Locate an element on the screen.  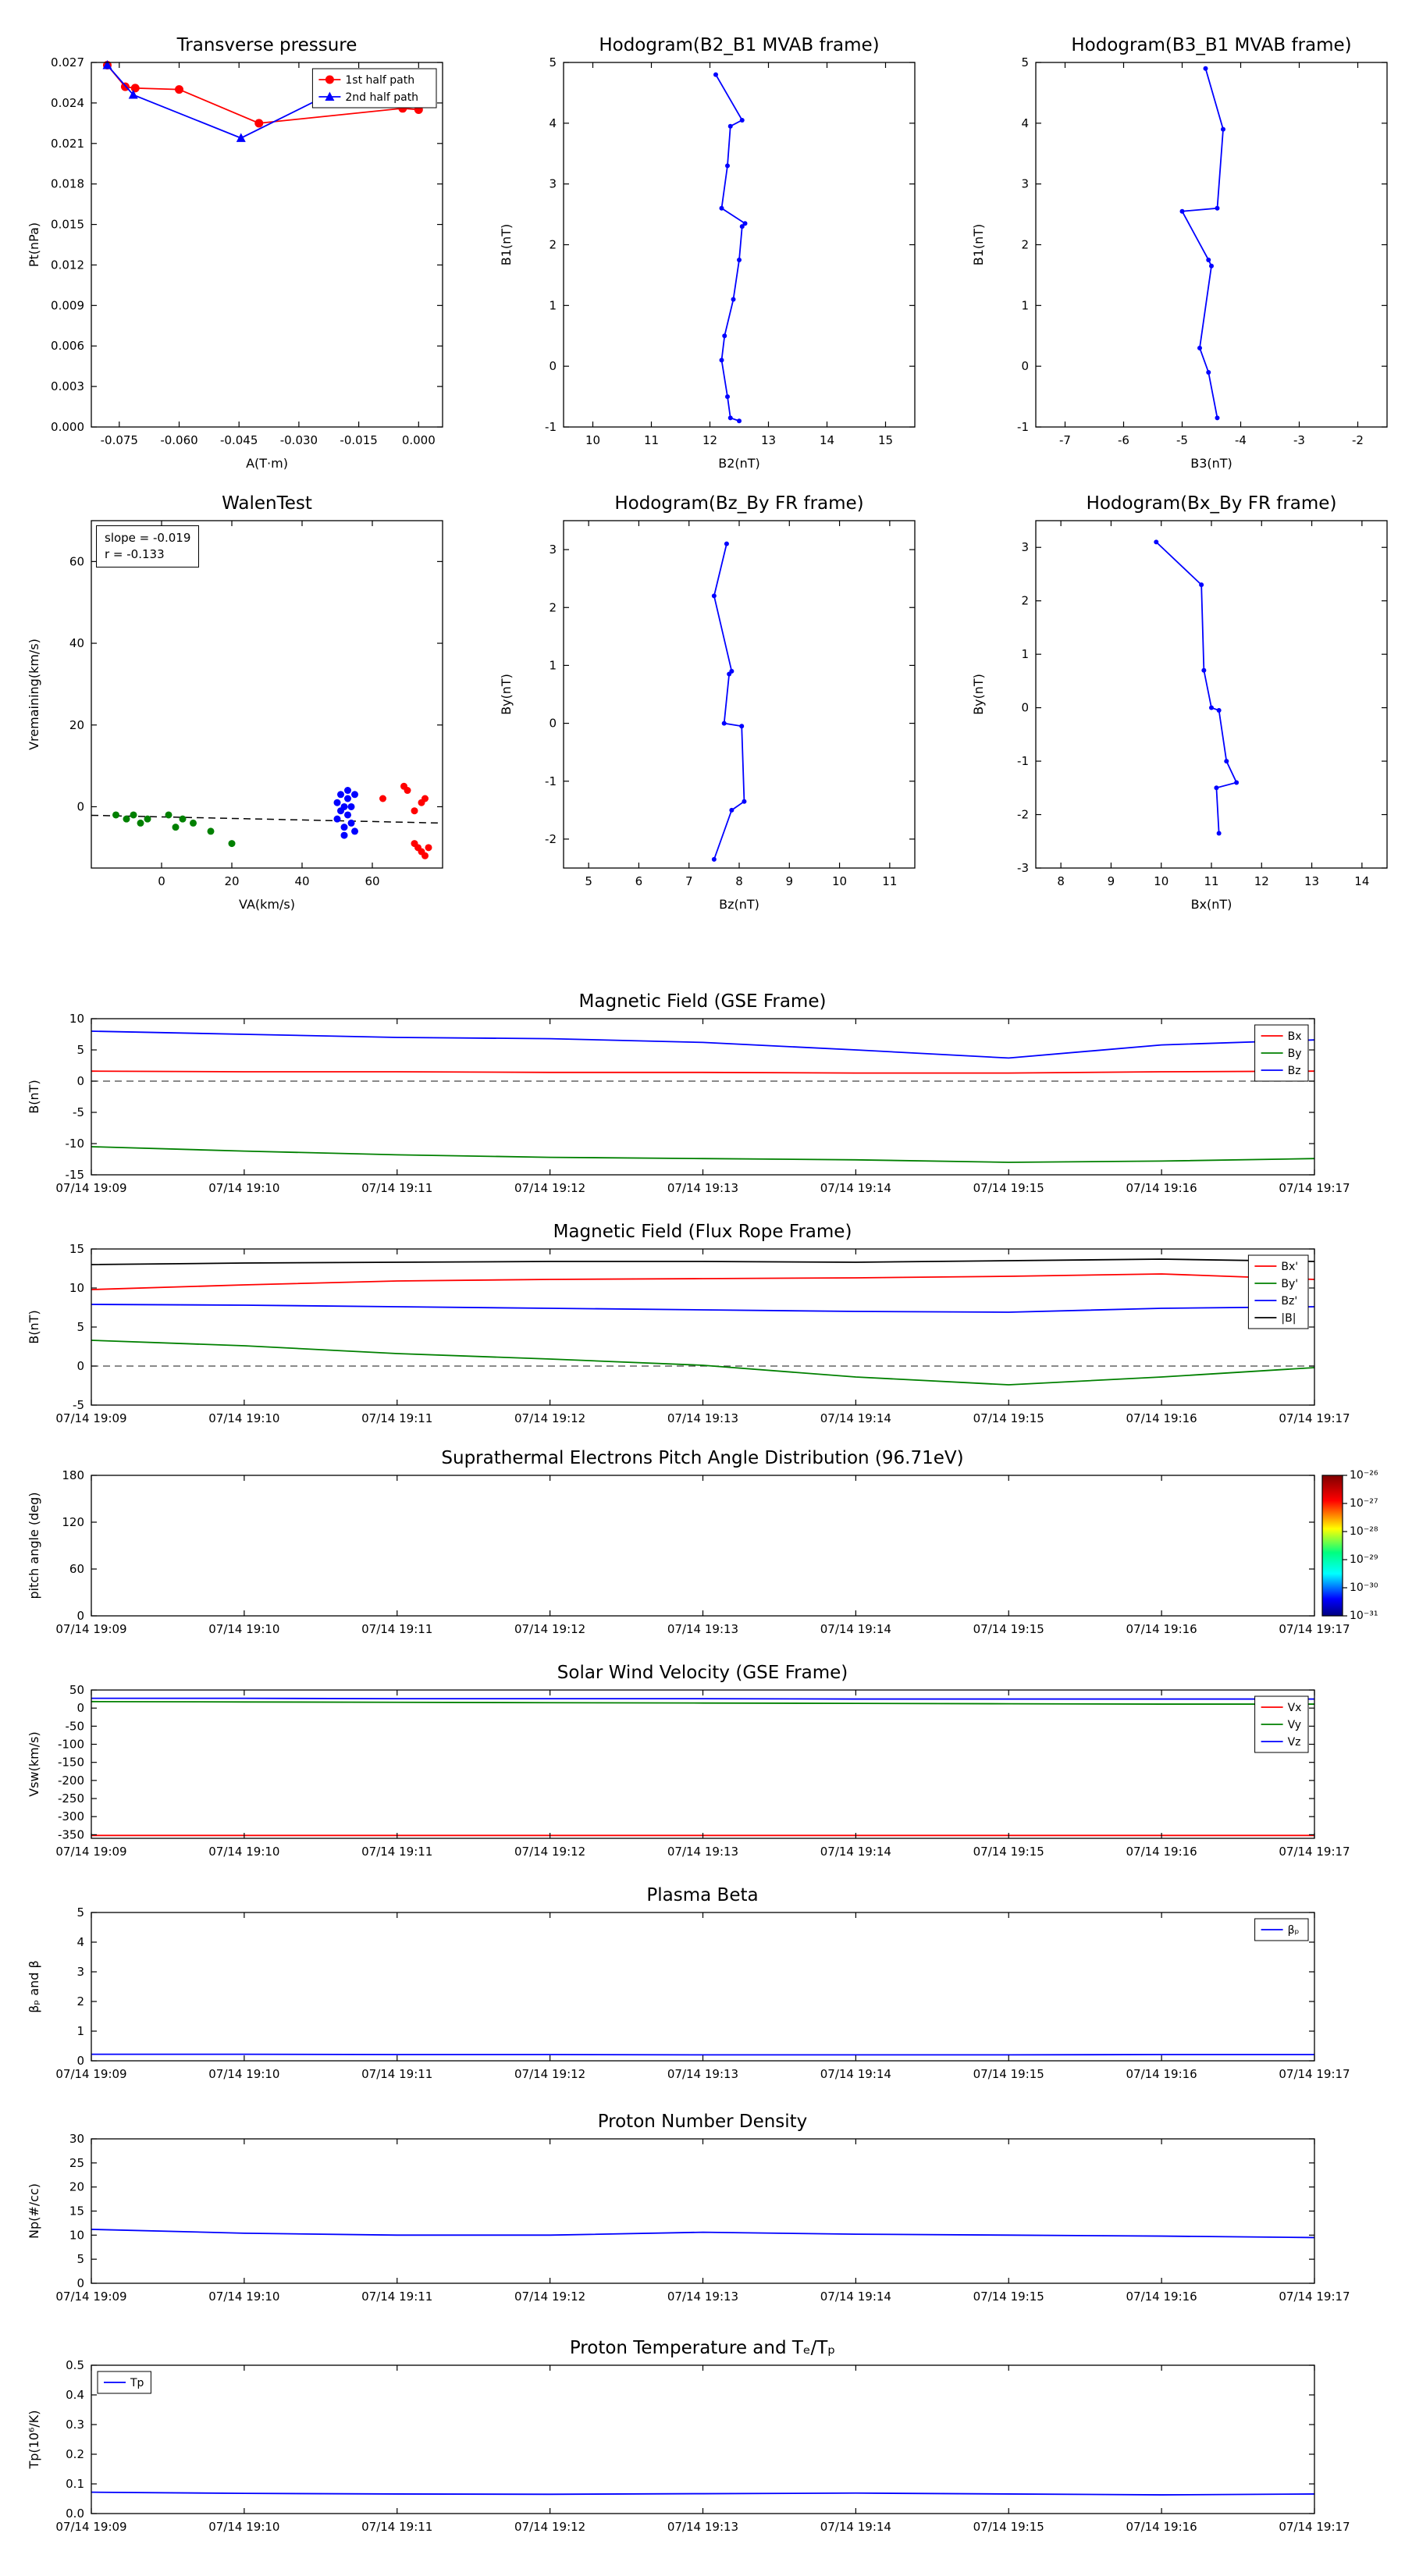
svg-text: B3(nT) is located at coordinates (1211, 464).